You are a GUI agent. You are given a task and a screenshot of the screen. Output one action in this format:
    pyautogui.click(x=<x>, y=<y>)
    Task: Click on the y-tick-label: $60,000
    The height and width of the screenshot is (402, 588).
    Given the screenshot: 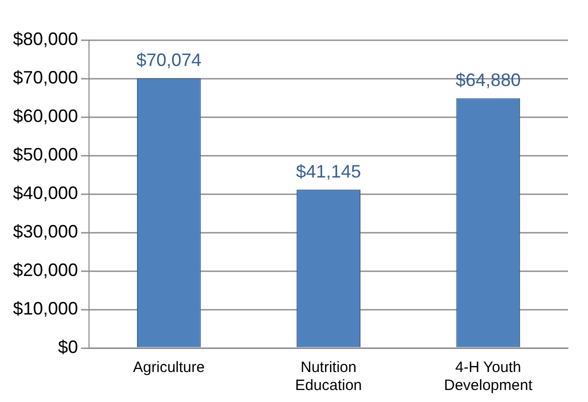 What is the action you would take?
    pyautogui.click(x=45, y=116)
    